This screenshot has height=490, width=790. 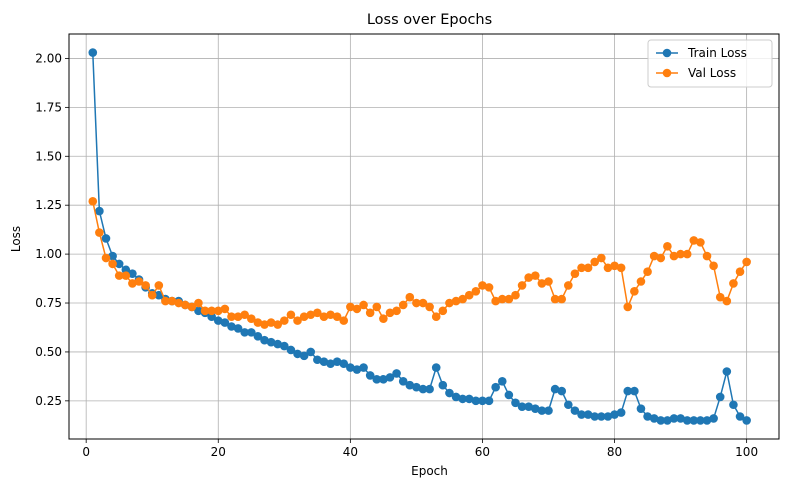 I want to click on x-axis-label: Epoch, so click(x=429, y=471).